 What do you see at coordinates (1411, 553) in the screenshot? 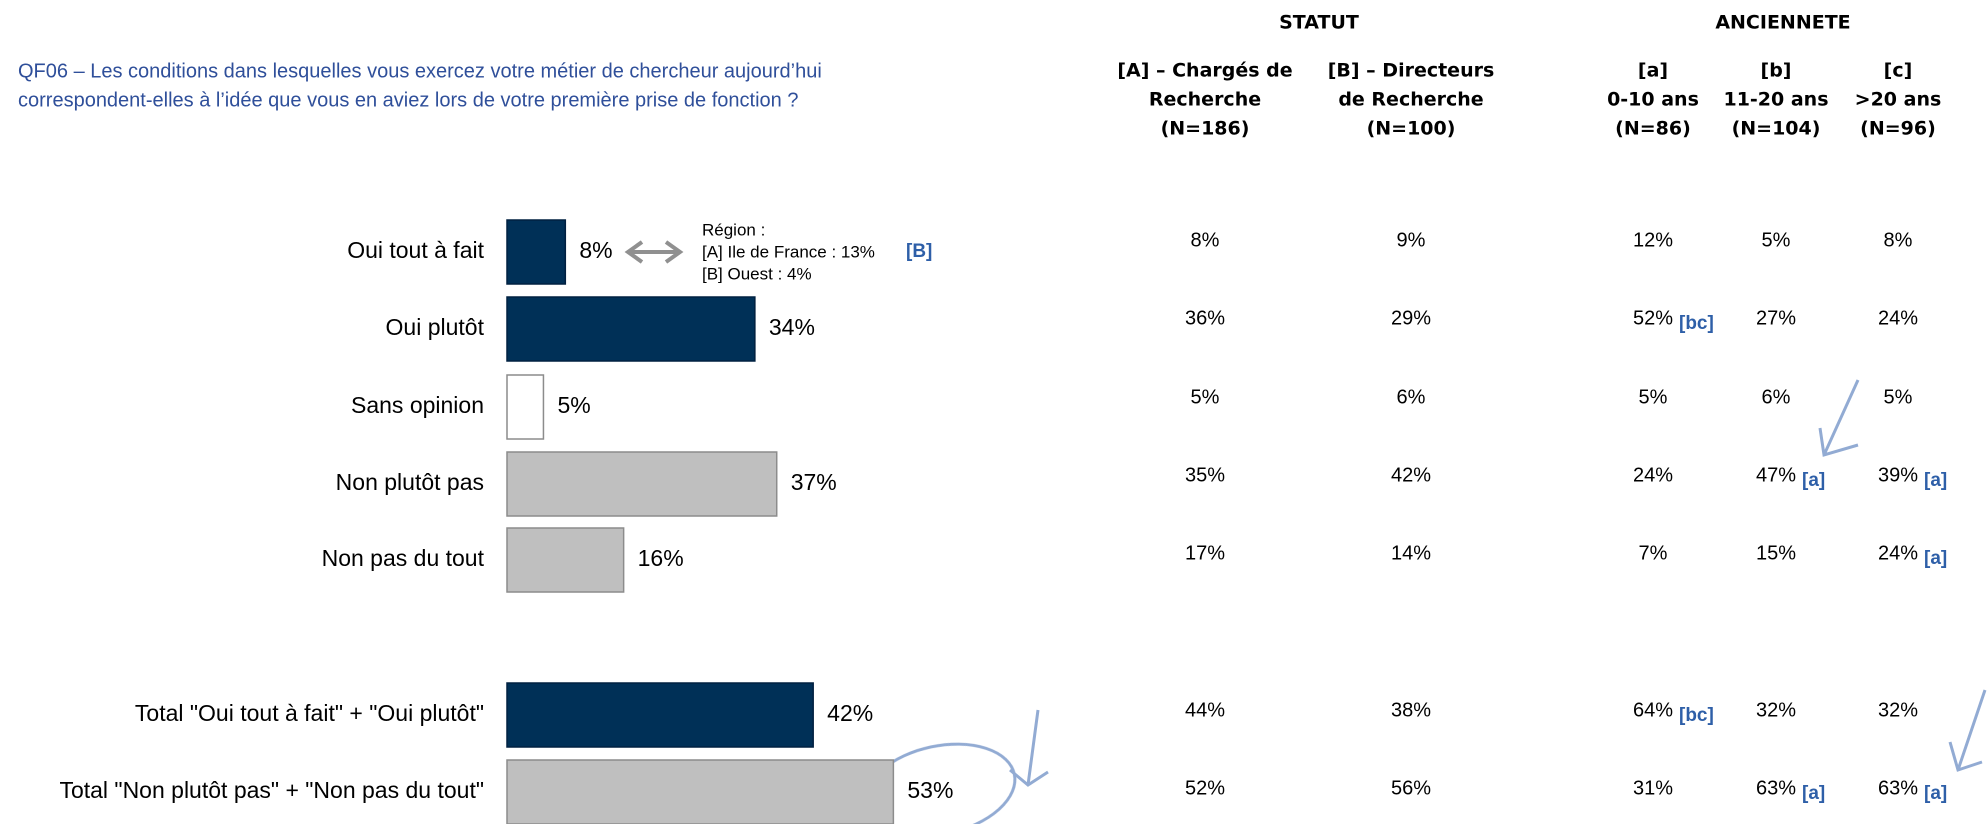
I see `cell-value: 14%` at bounding box center [1411, 553].